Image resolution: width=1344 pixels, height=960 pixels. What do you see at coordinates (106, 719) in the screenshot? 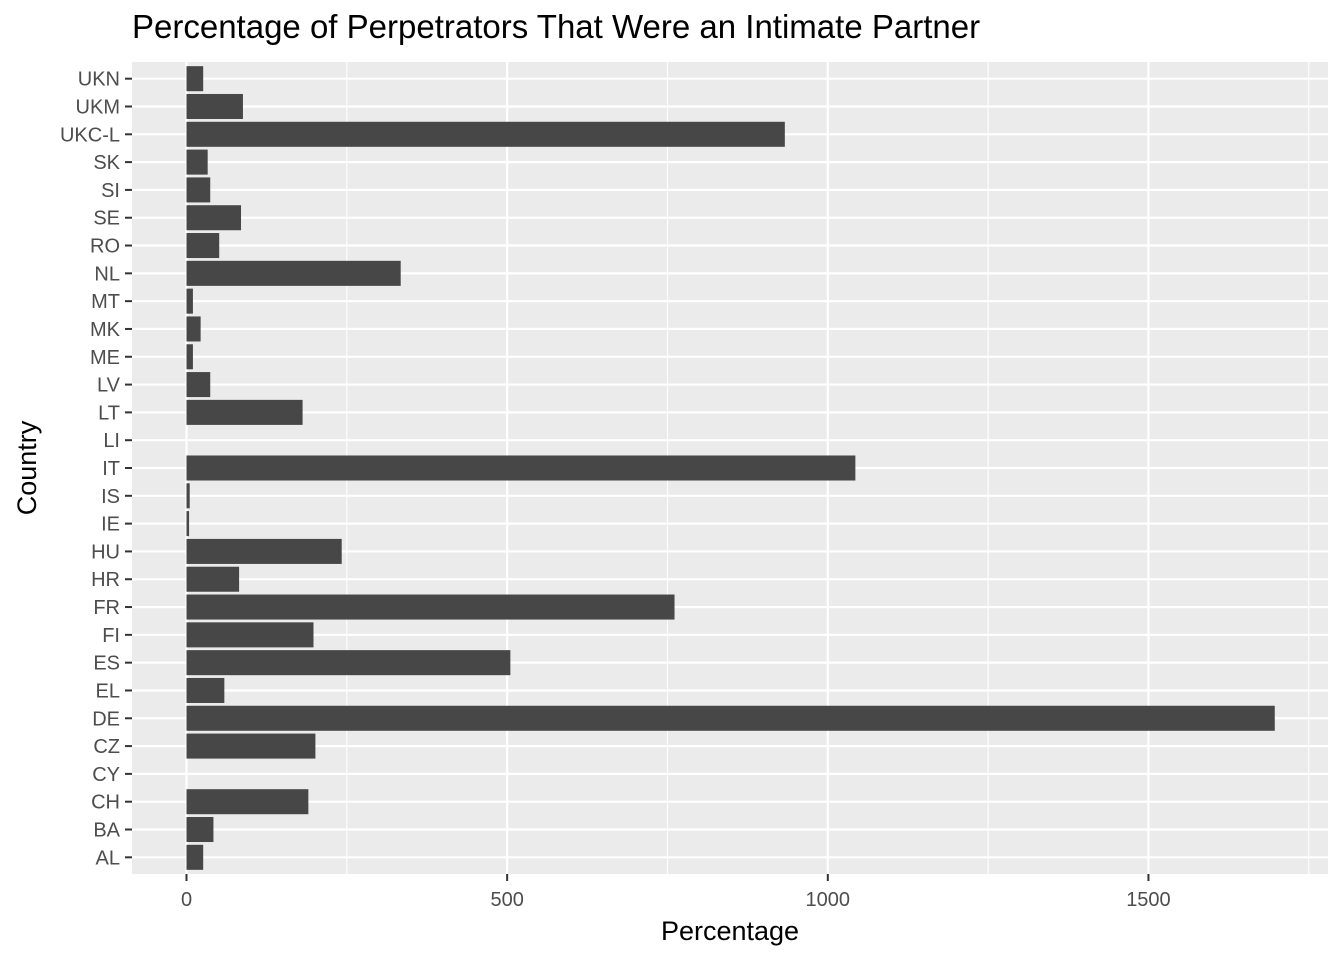
I see `y-tick-label: DE` at bounding box center [106, 719].